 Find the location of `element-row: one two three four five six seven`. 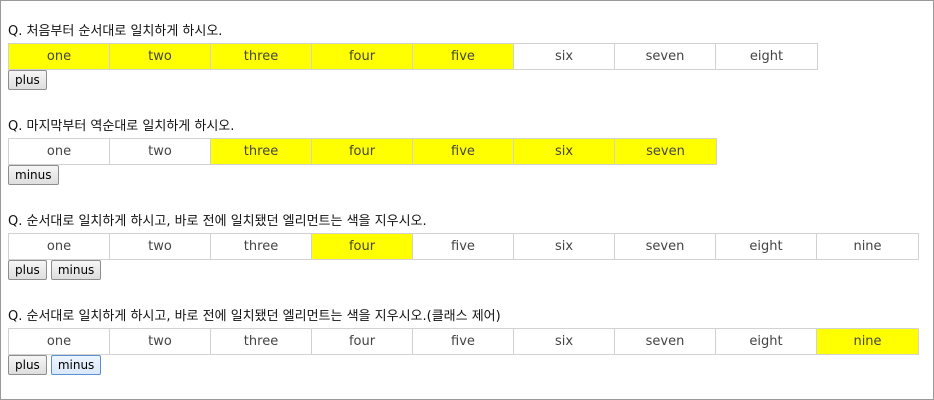

element-row: one two three four five six seven is located at coordinates (362, 151).